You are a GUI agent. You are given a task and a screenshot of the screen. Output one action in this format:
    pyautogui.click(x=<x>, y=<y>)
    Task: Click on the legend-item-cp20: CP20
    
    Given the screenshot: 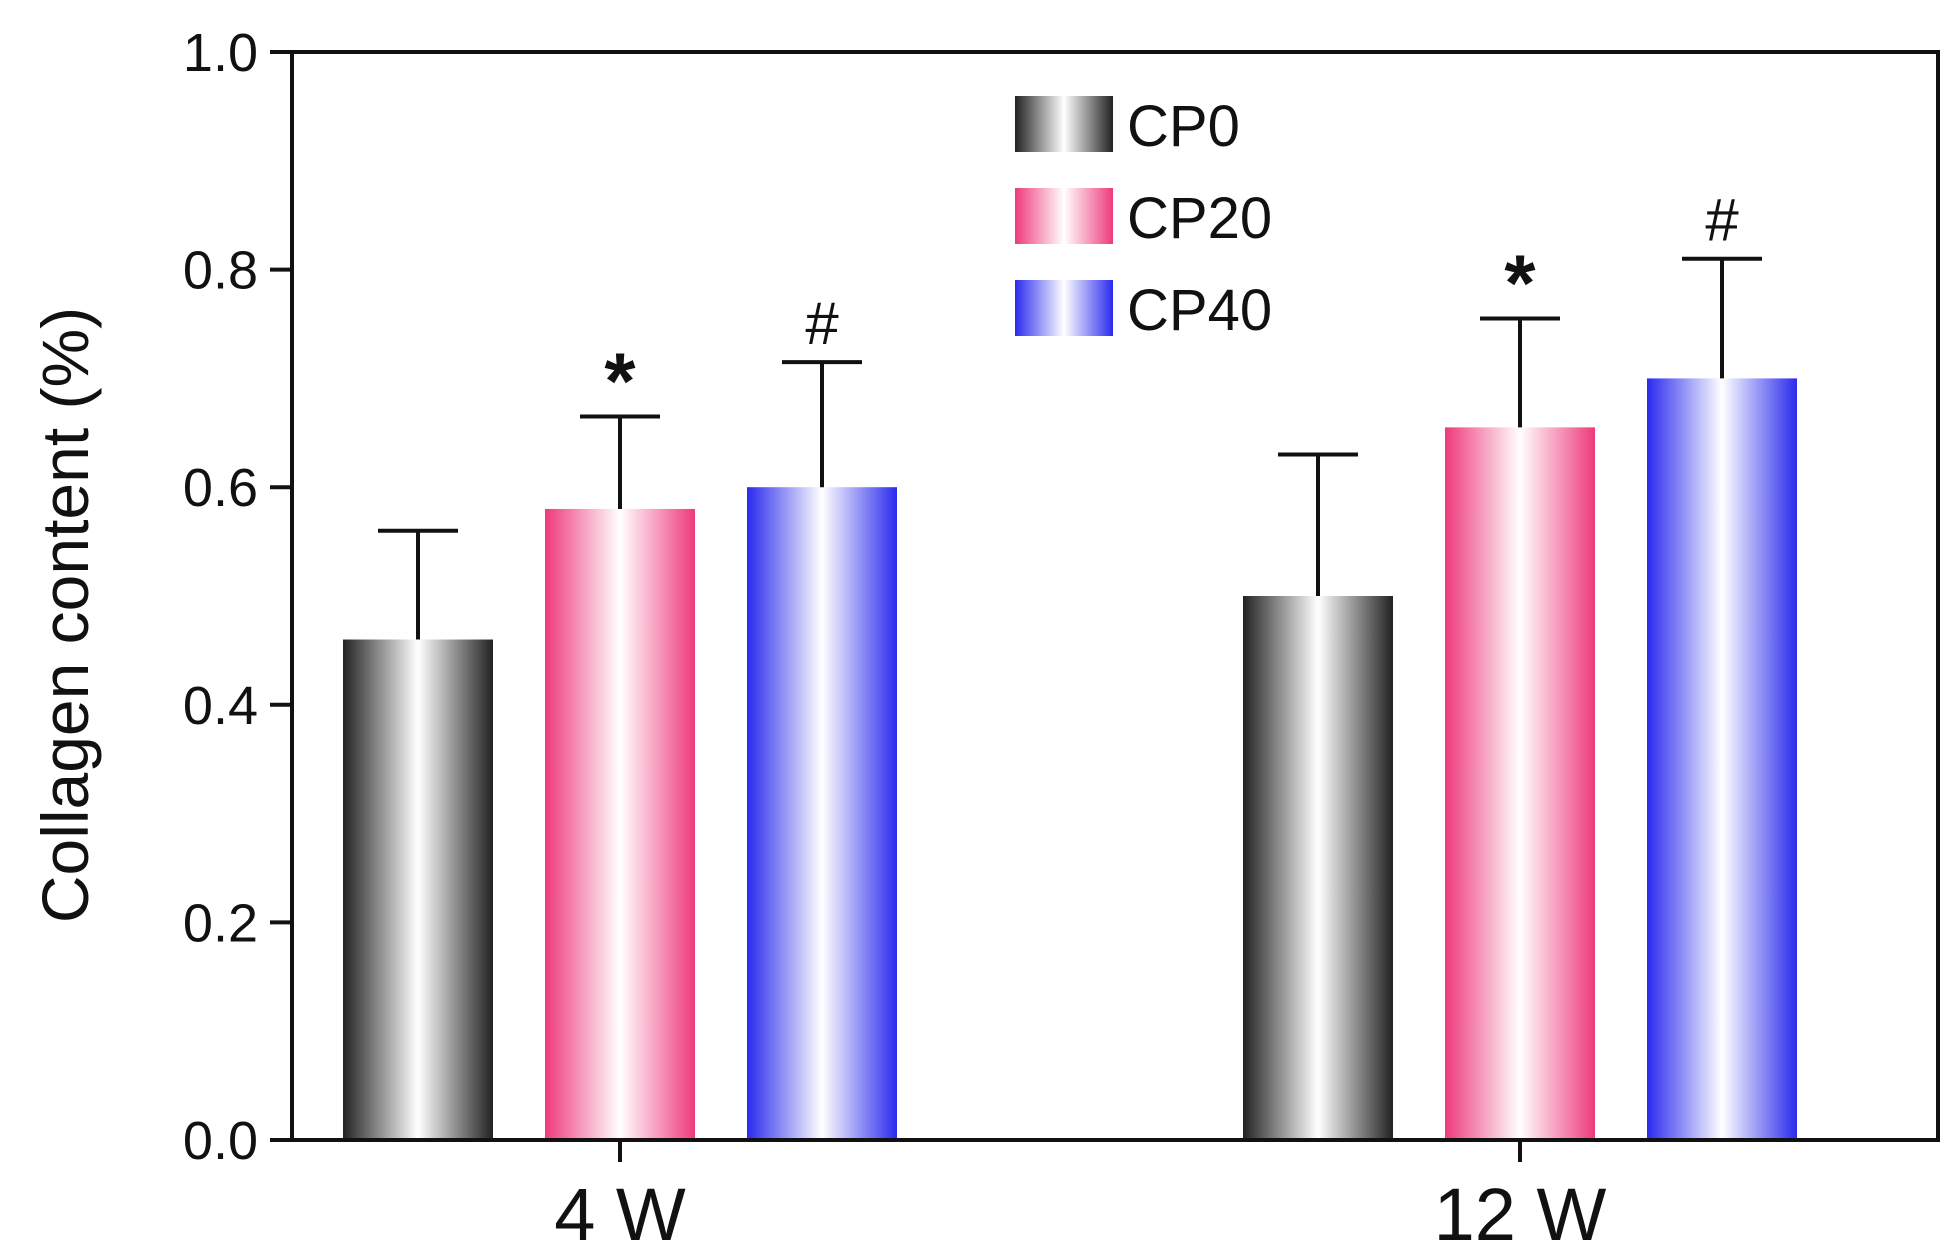 What is the action you would take?
    pyautogui.click(x=1143, y=218)
    